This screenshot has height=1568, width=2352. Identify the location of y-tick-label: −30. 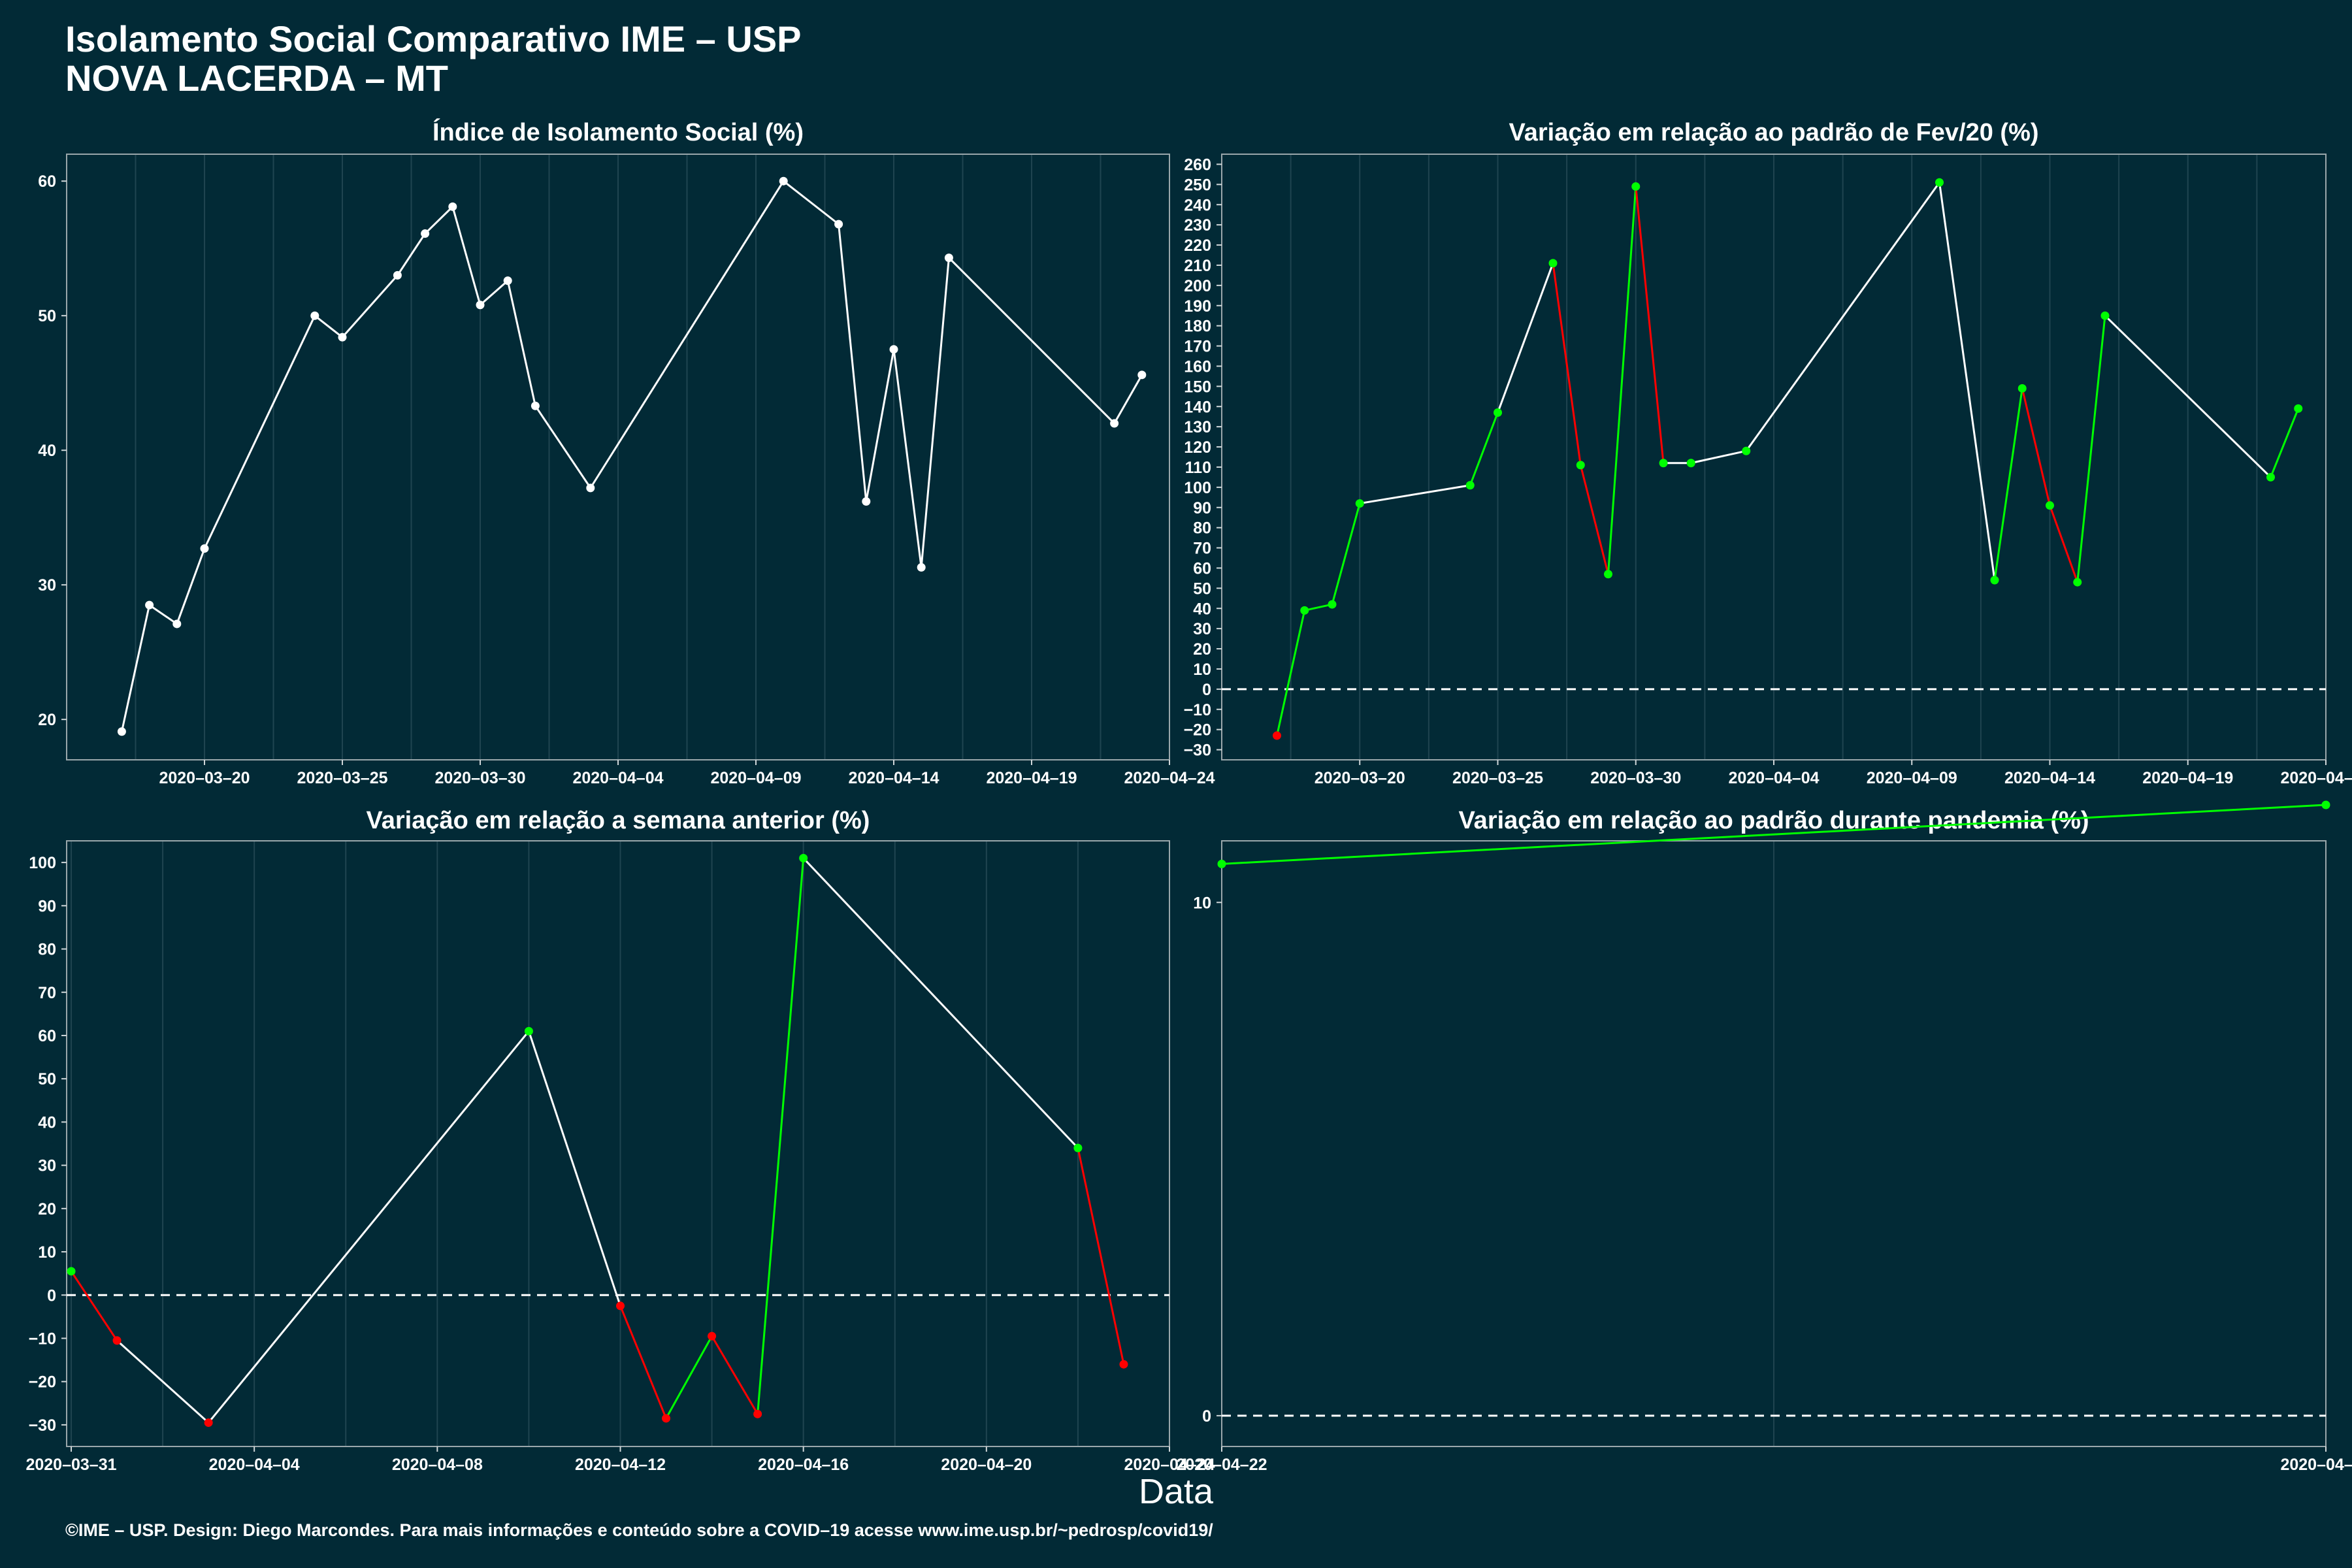
(1197, 751).